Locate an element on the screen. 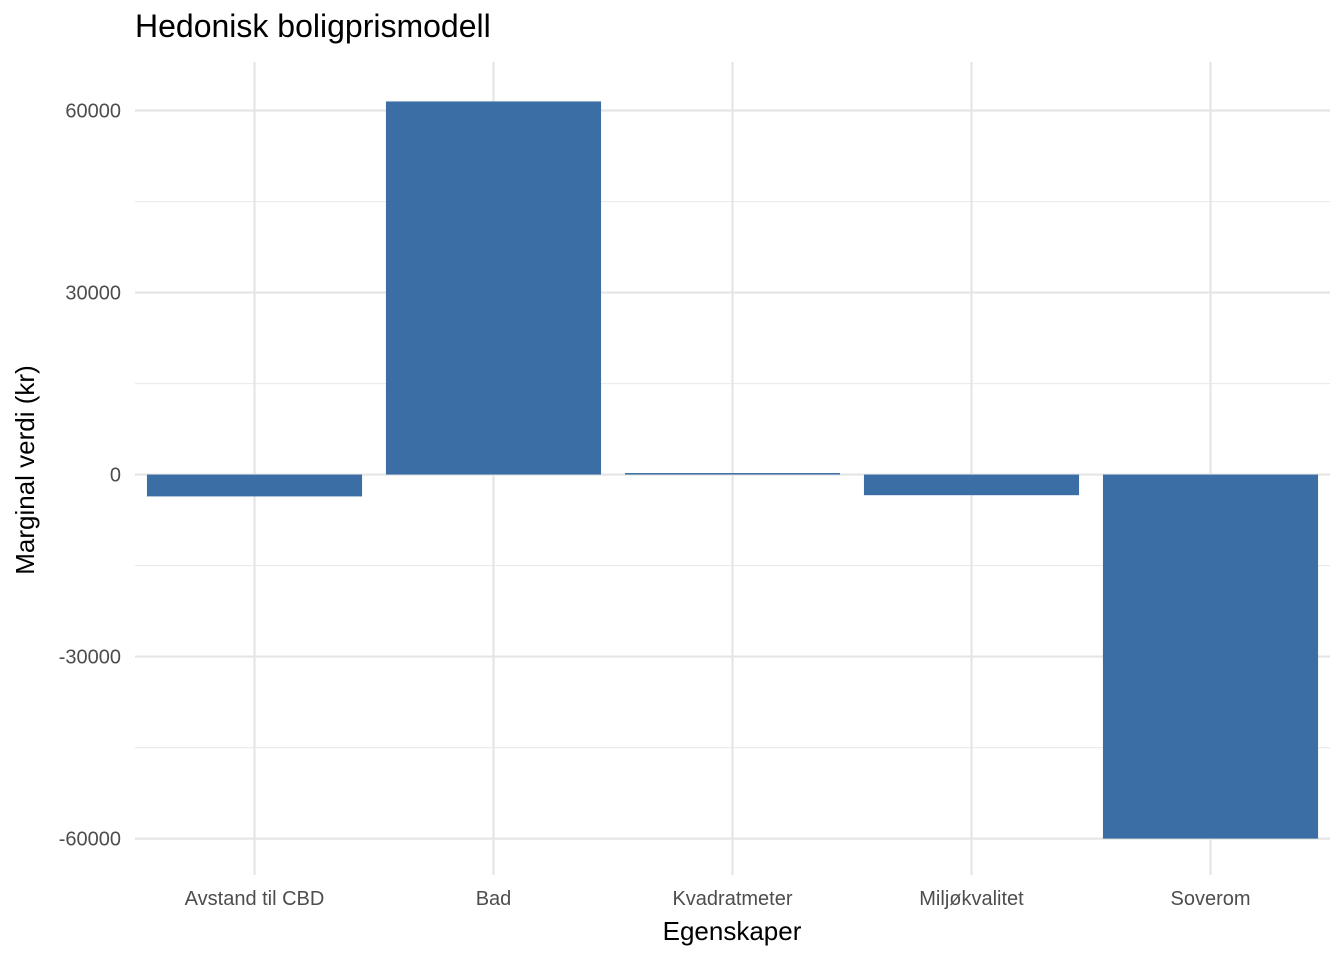 This screenshot has width=1344, height=960. y-tick-label: 0 is located at coordinates (115, 476).